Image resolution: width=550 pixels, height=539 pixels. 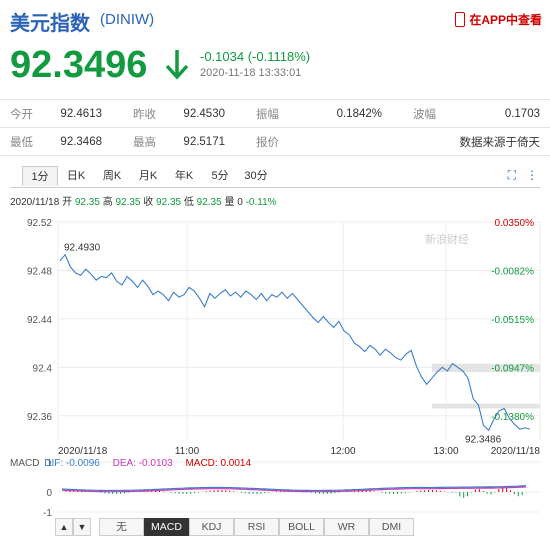 What do you see at coordinates (220, 176) in the screenshot?
I see `tab-5min: 5分` at bounding box center [220, 176].